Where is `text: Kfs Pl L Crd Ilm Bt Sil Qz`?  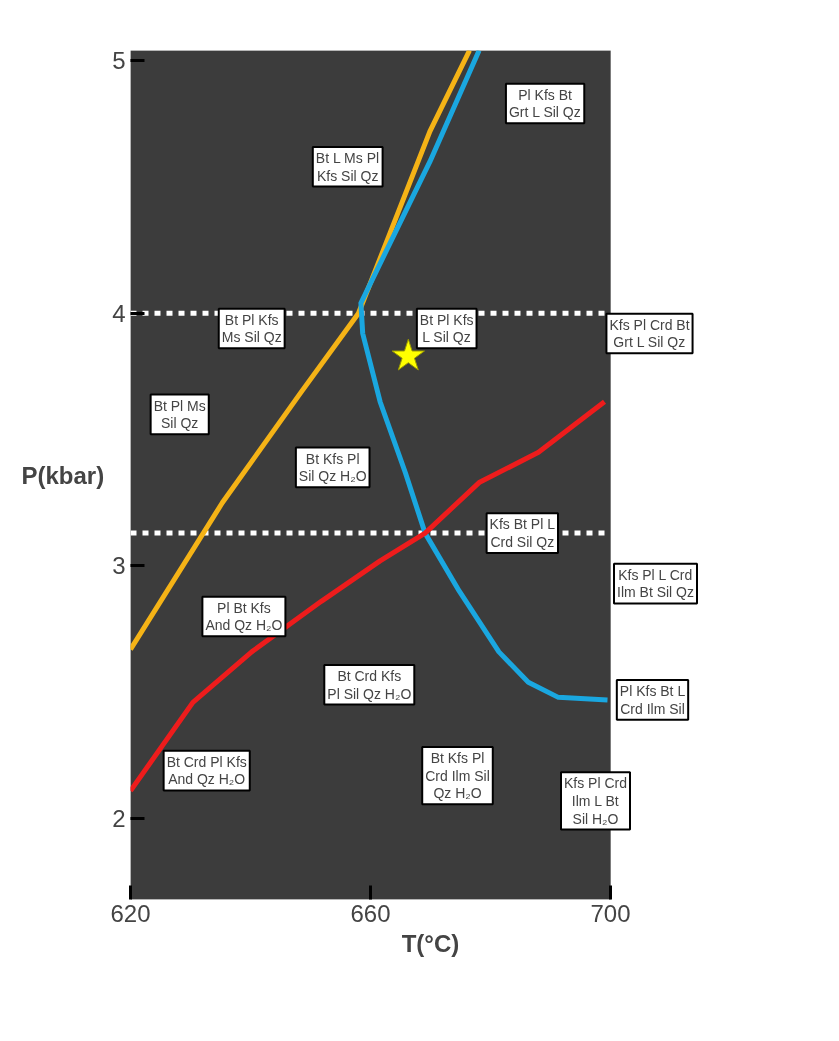 text: Kfs Pl L Crd Ilm Bt Sil Qz is located at coordinates (656, 583).